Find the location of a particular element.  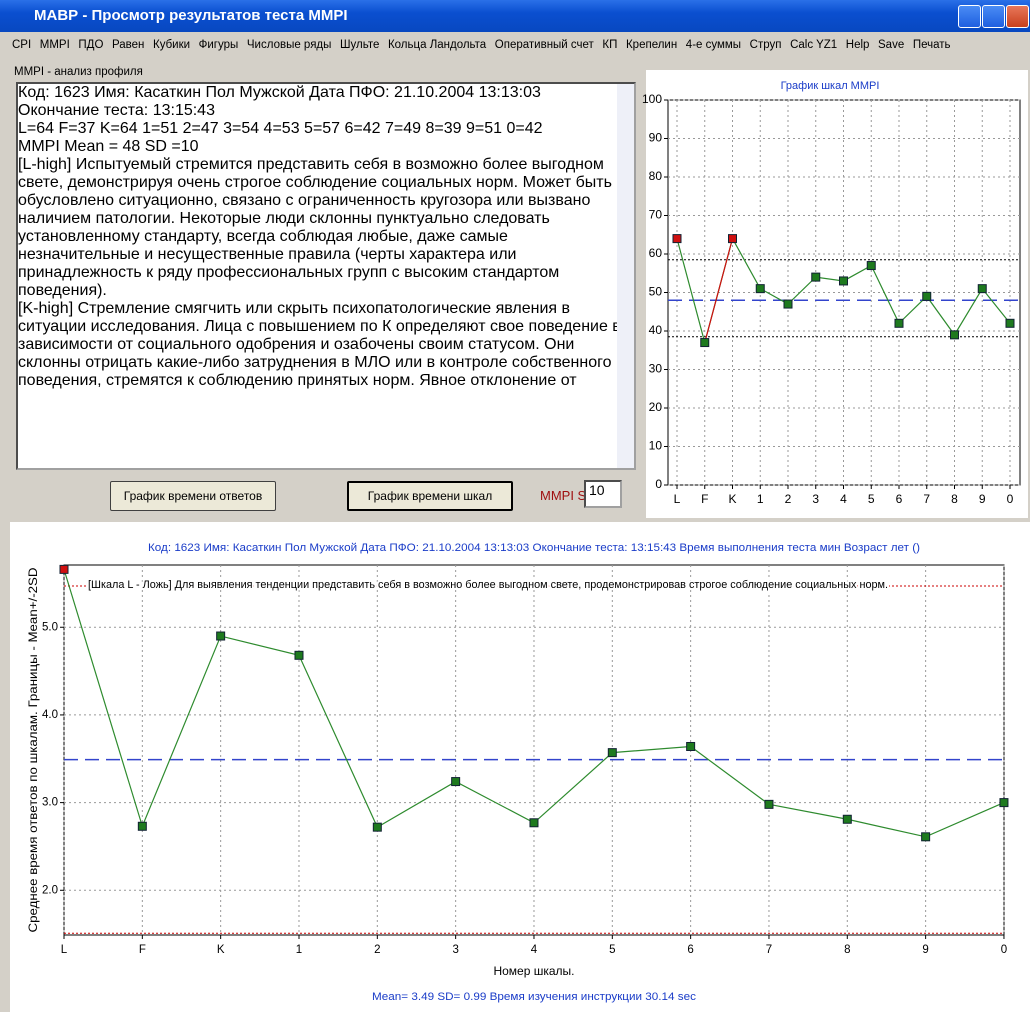

y-tick-label: 60 is located at coordinates (656, 253).